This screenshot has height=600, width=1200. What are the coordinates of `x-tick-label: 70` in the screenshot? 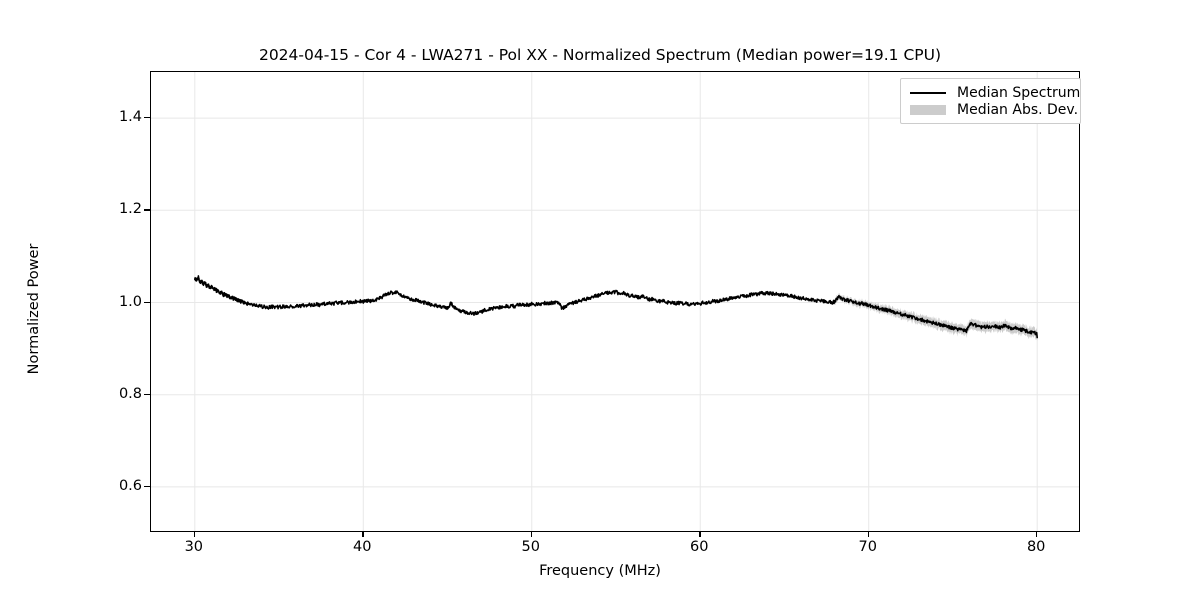 It's located at (867, 547).